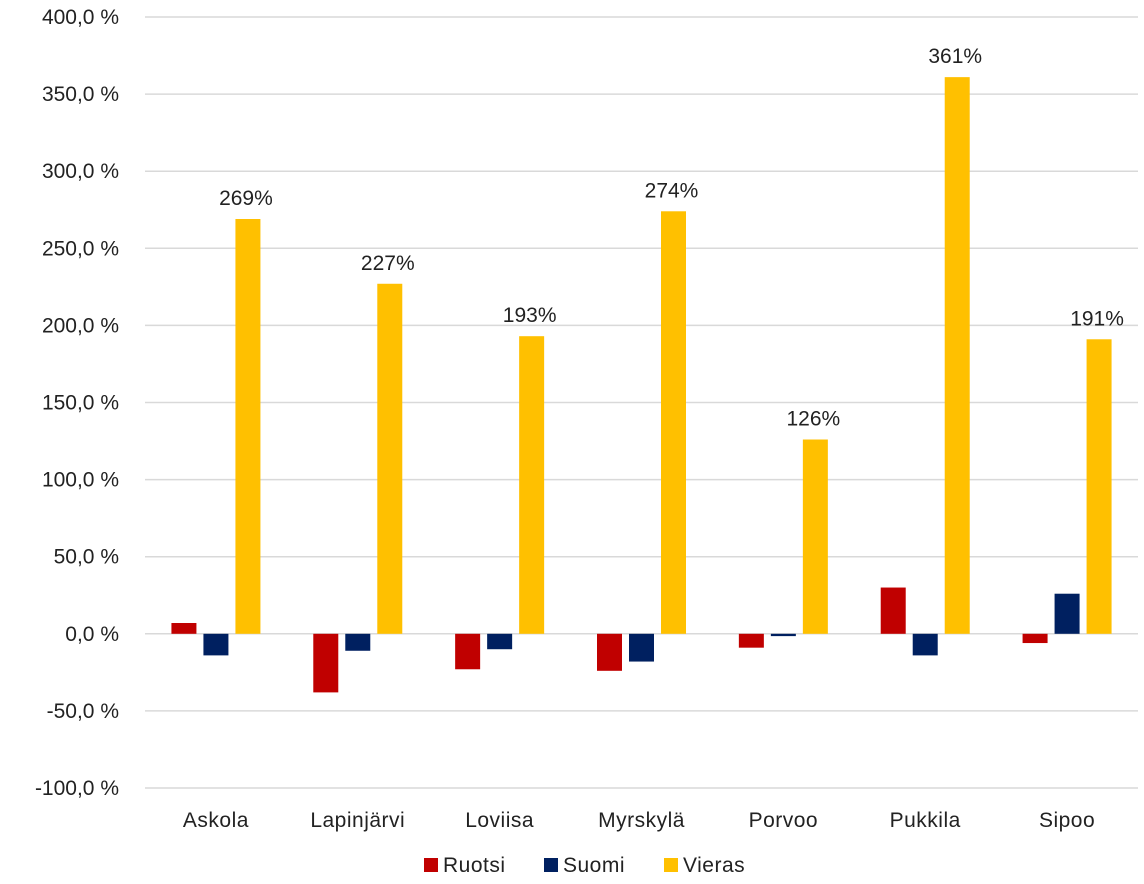 The image size is (1144, 884). I want to click on bar-suomi-lapinjärvi, so click(358, 642).